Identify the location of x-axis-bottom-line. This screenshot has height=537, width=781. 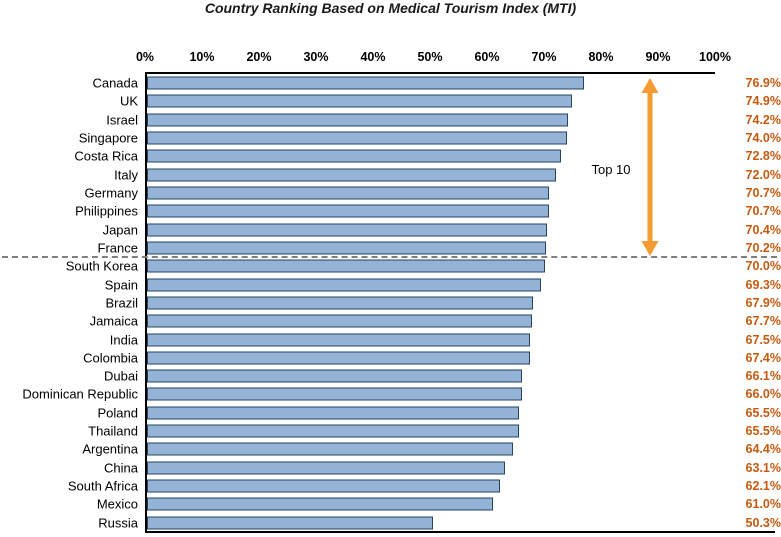
(460, 532).